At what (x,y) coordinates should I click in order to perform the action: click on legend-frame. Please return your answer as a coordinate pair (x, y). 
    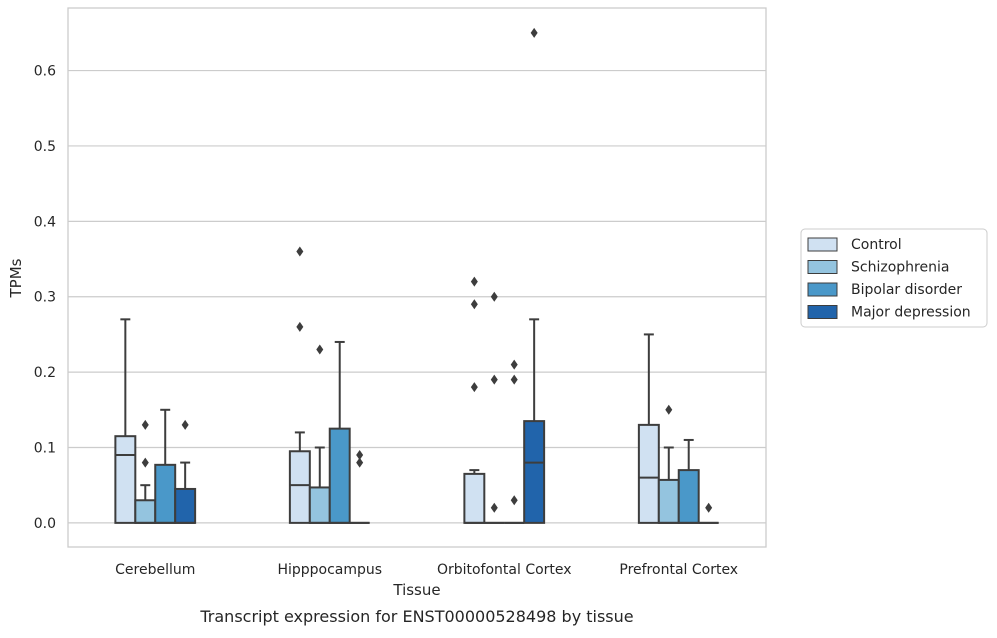
    Looking at the image, I should click on (894, 278).